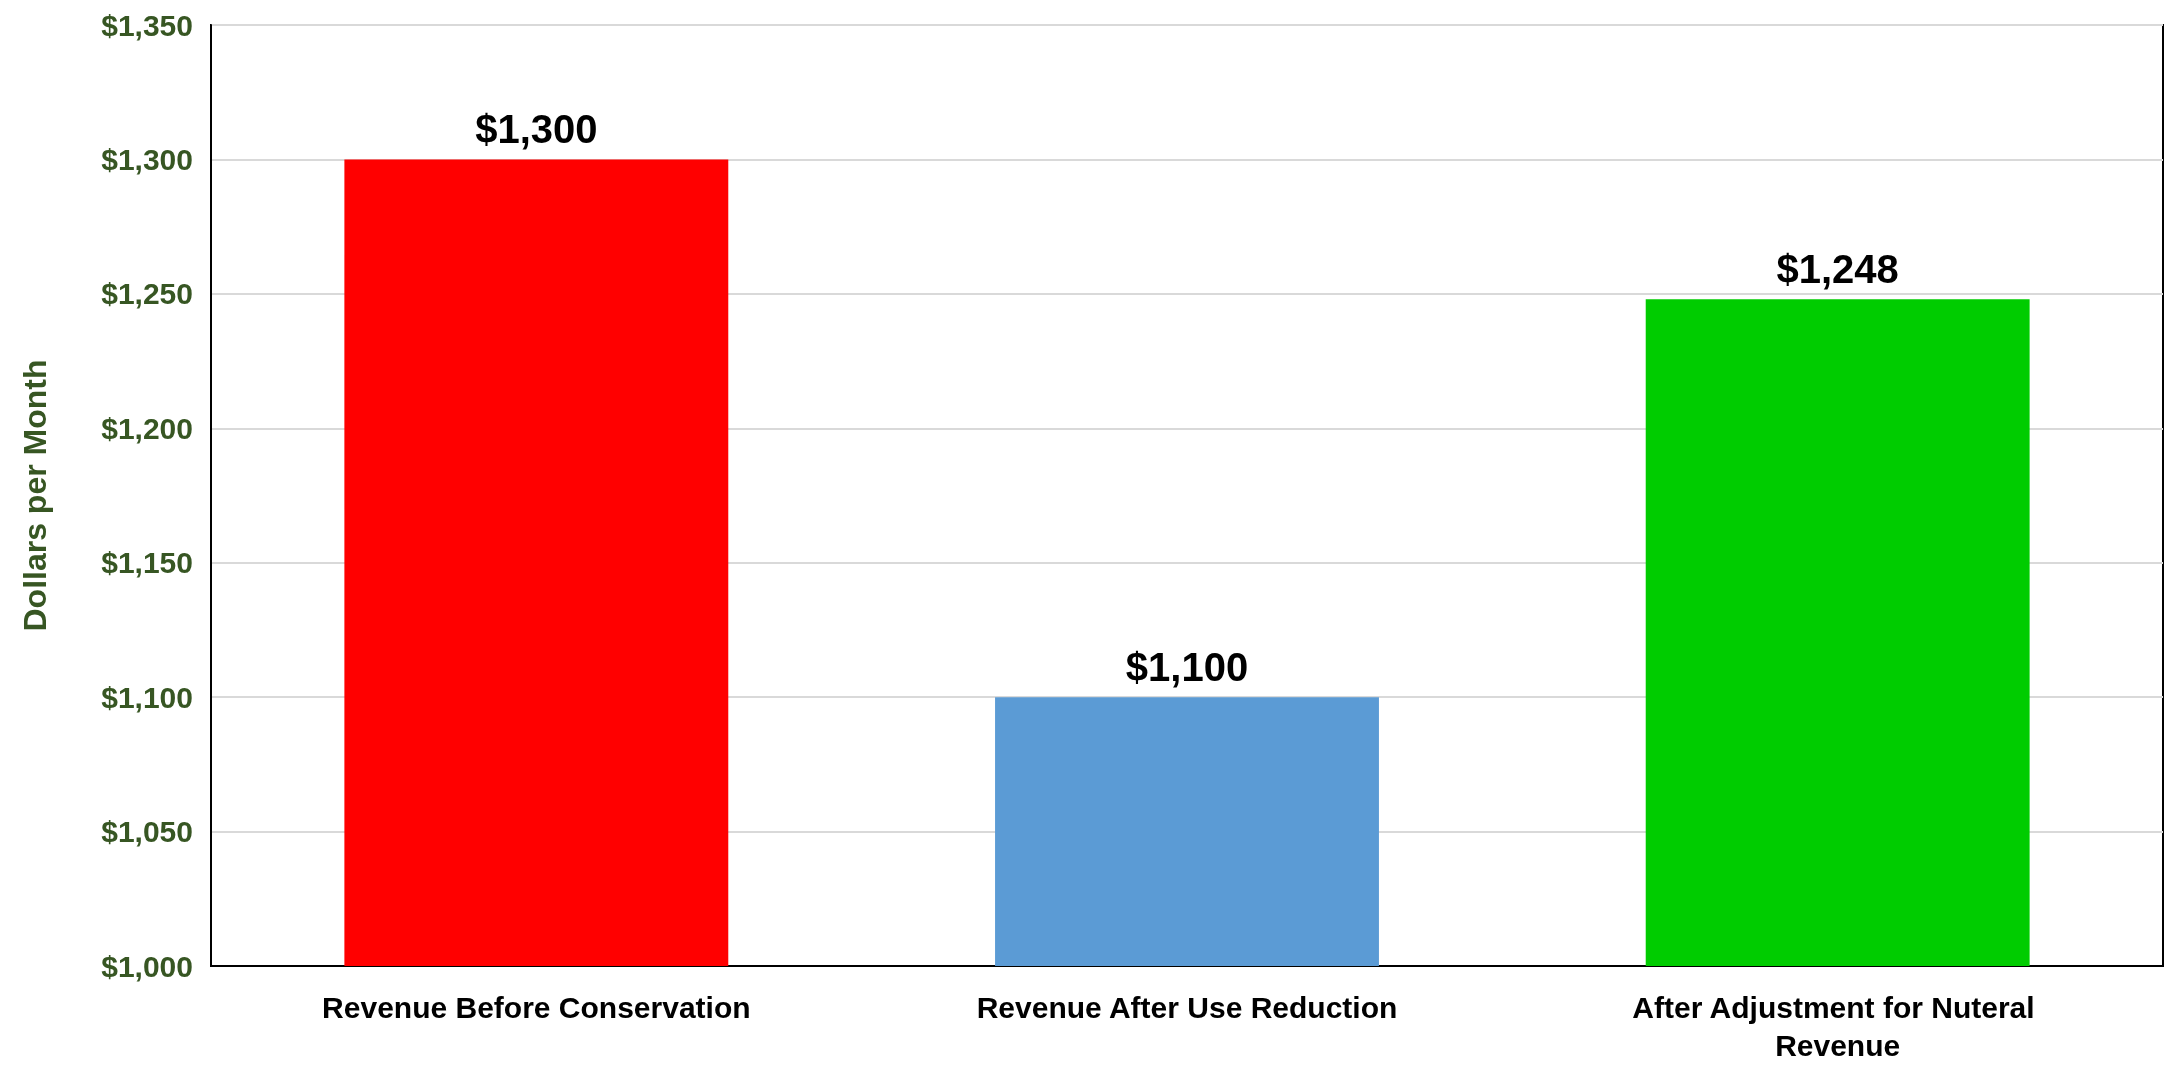  I want to click on data-label: $1,248, so click(1837, 269).